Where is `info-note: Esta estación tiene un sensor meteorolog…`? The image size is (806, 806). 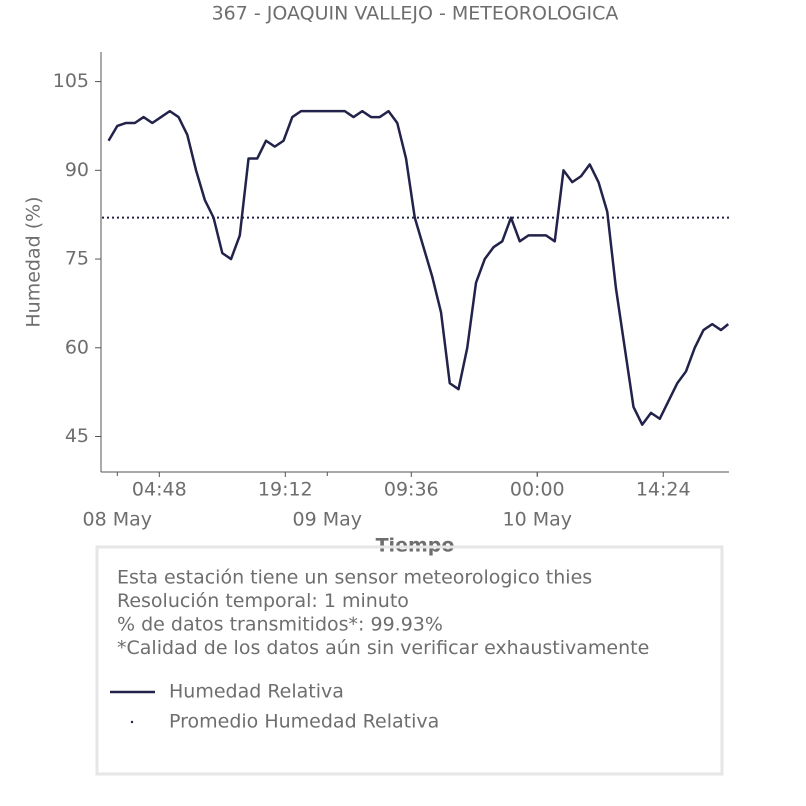 info-note: Esta estación tiene un sensor meteorolog… is located at coordinates (354, 578).